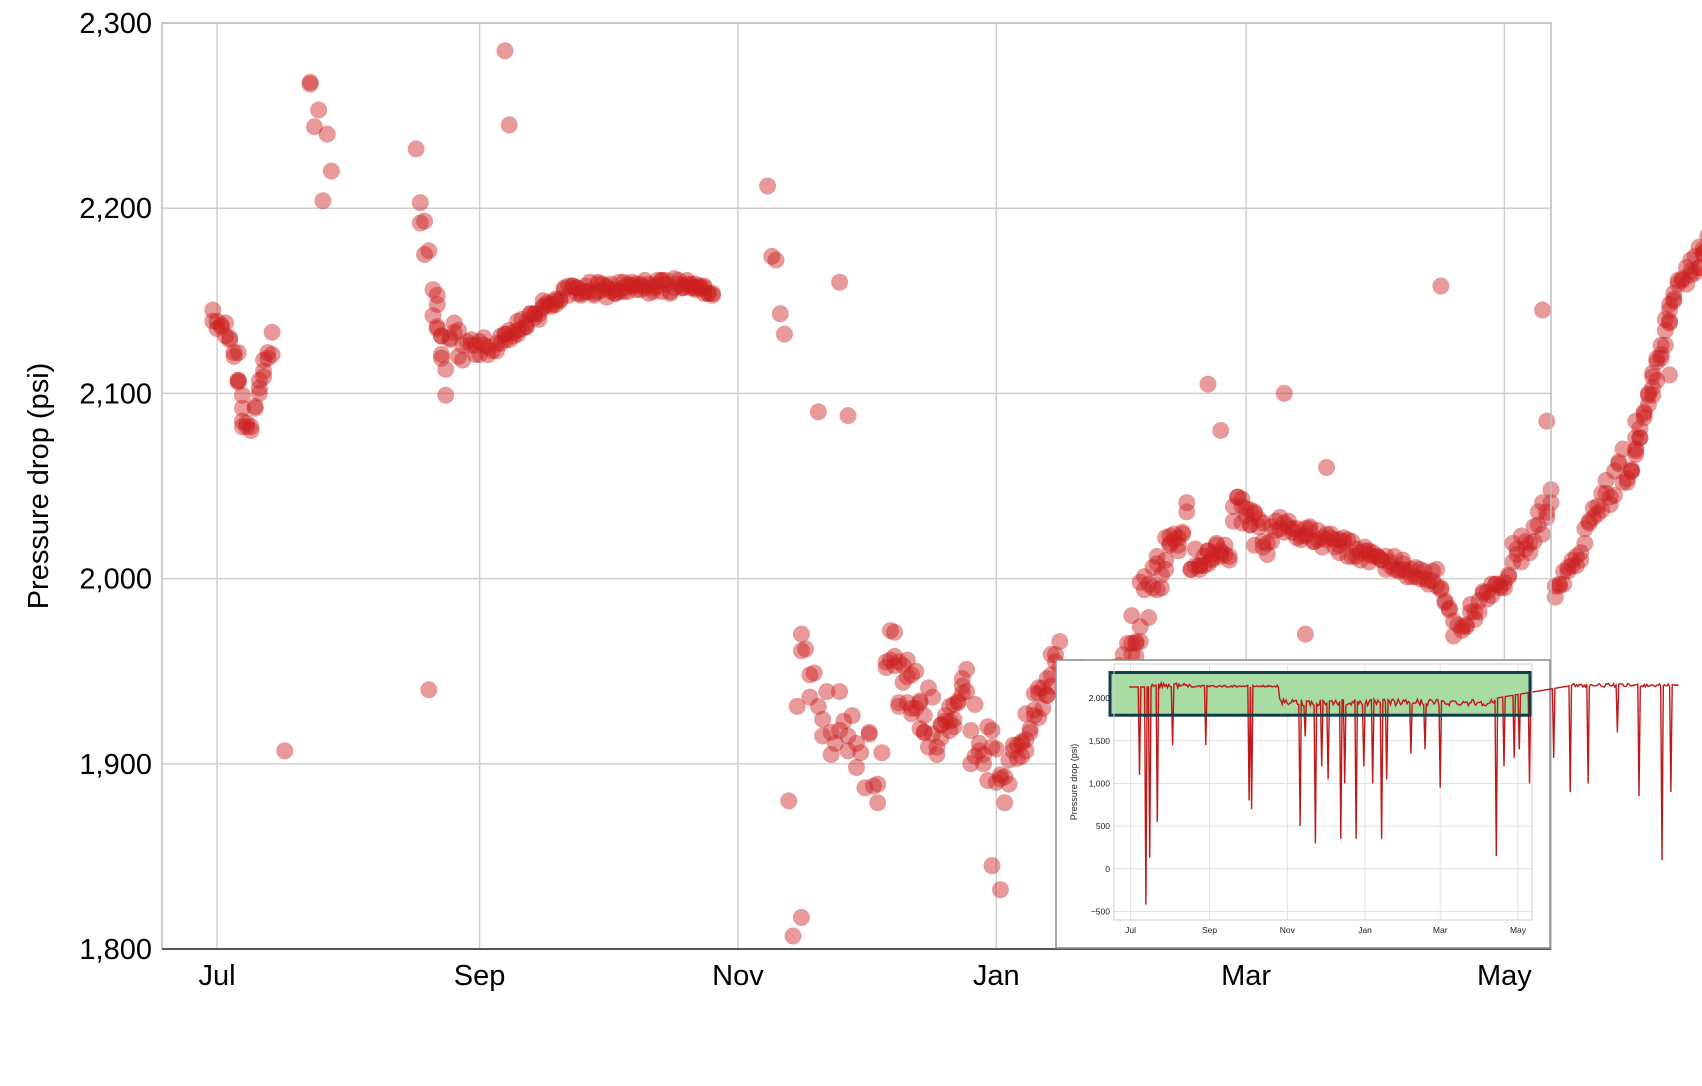 This screenshot has width=1702, height=1086. I want to click on y-tick-label: 2,000, so click(115, 580).